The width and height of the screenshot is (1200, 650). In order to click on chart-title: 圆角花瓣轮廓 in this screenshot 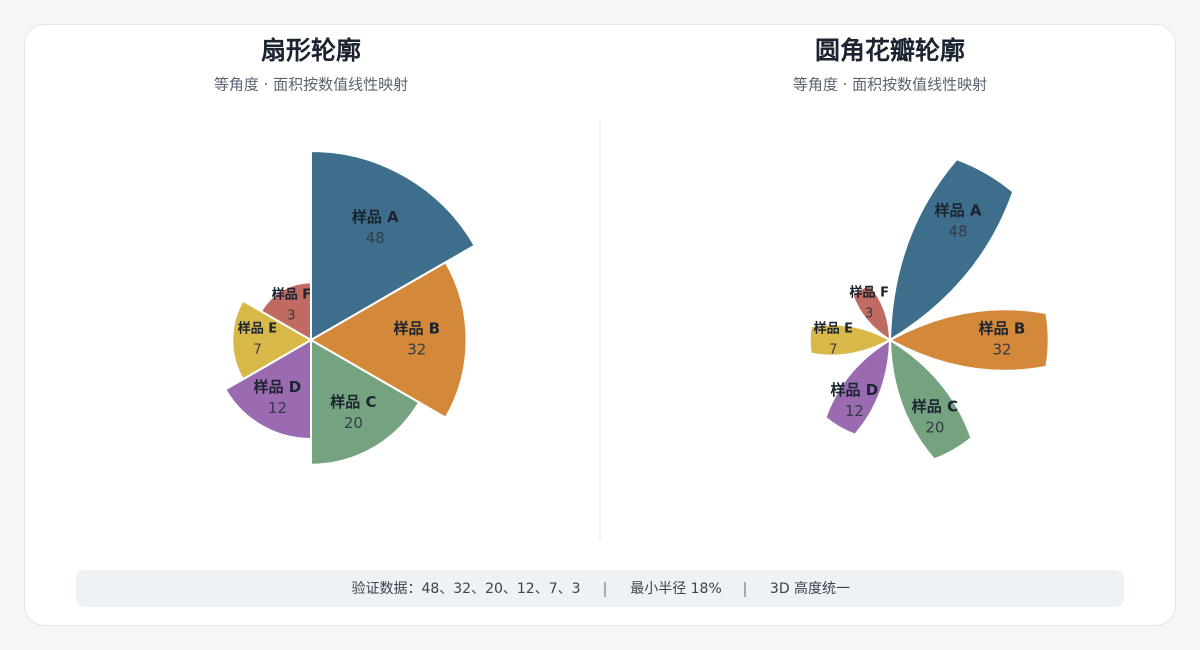, I will do `click(890, 50)`.